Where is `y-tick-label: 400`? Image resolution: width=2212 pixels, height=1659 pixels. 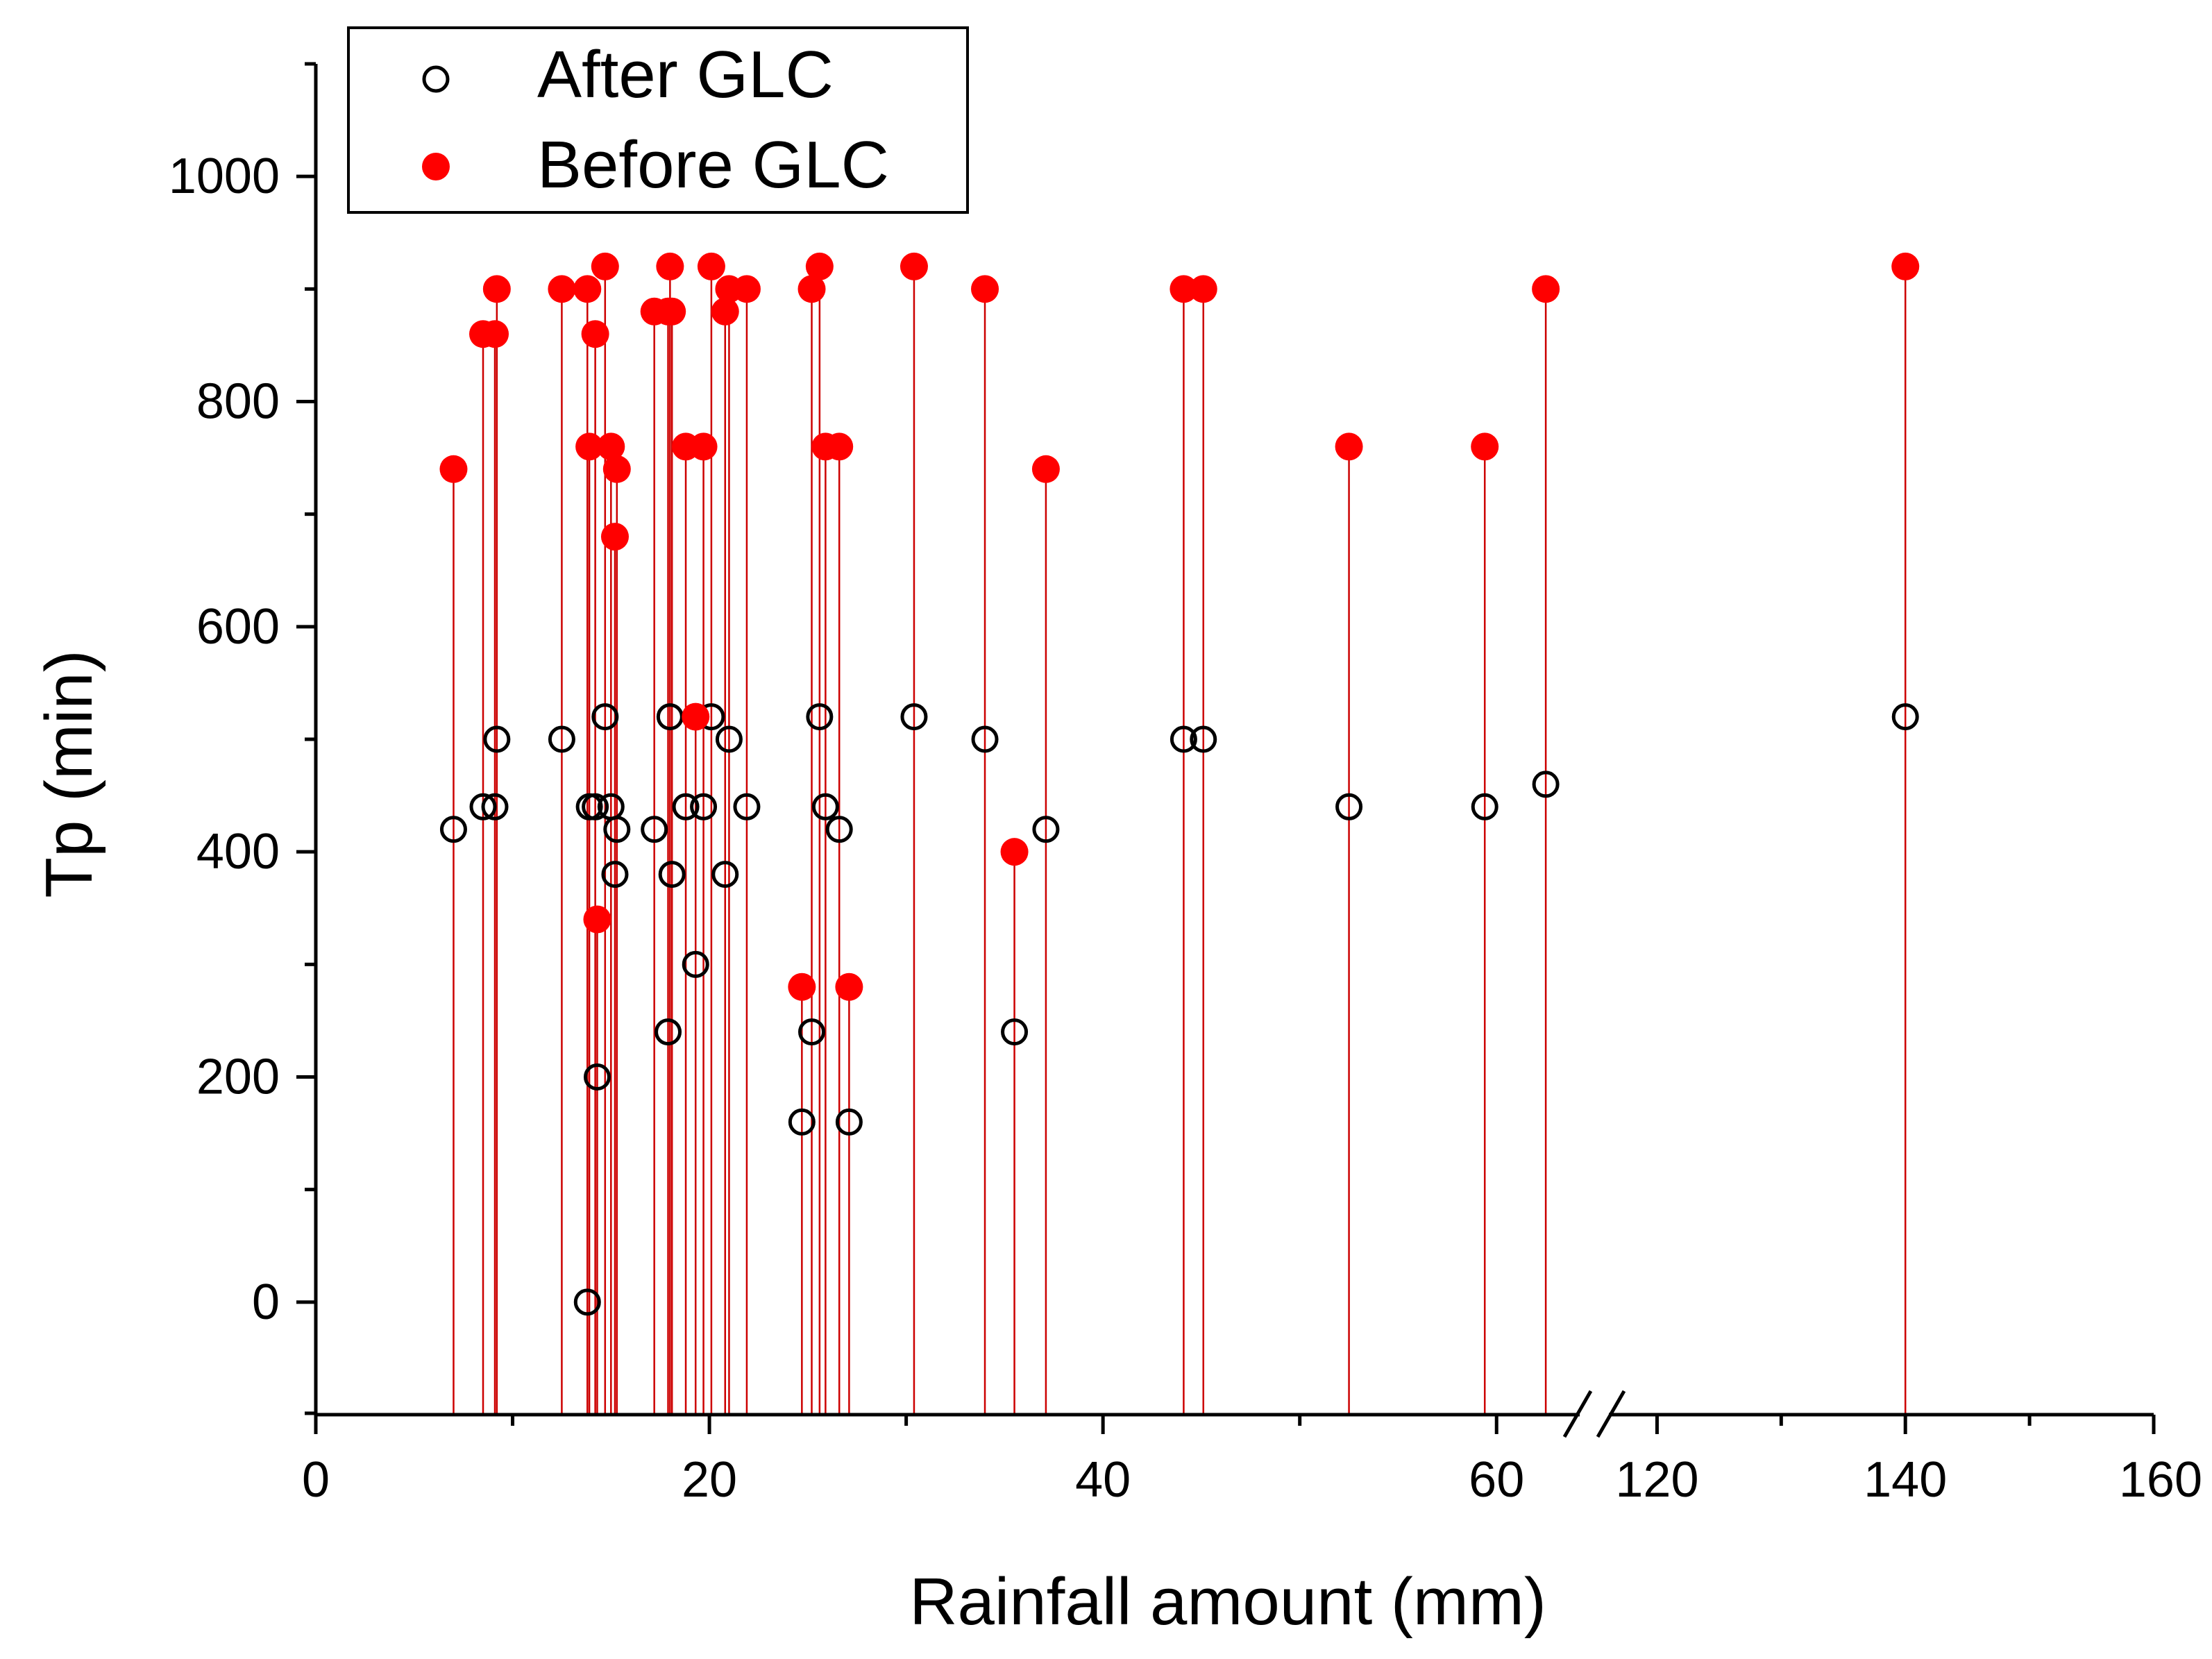 y-tick-label: 400 is located at coordinates (238, 851).